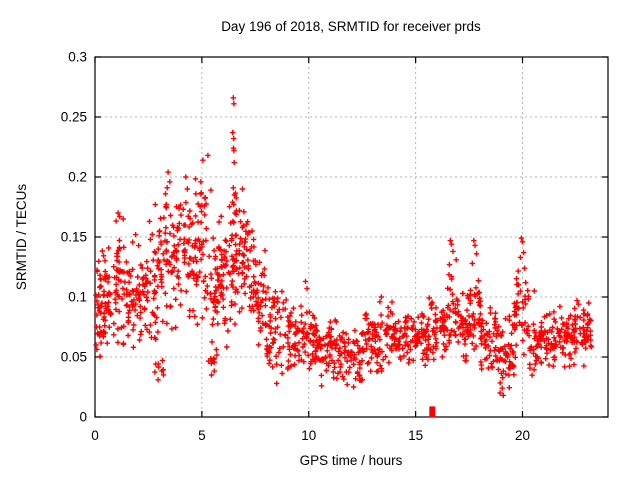 This screenshot has width=640, height=480. I want to click on x-tick-label: 15, so click(415, 435).